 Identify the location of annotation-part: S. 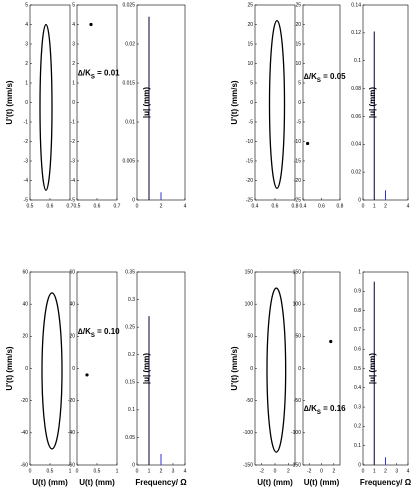
(93, 335).